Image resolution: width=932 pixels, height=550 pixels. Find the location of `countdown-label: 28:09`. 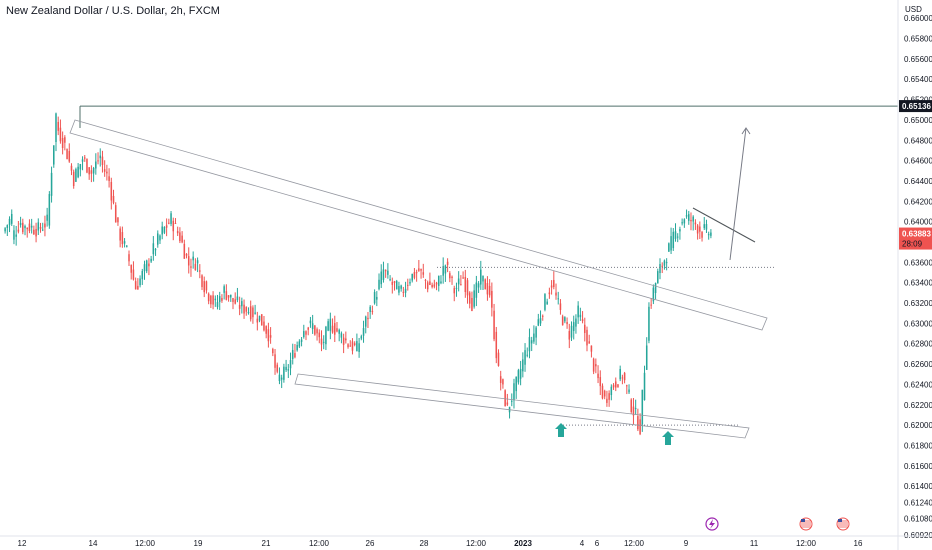

countdown-label: 28:09 is located at coordinates (912, 244).